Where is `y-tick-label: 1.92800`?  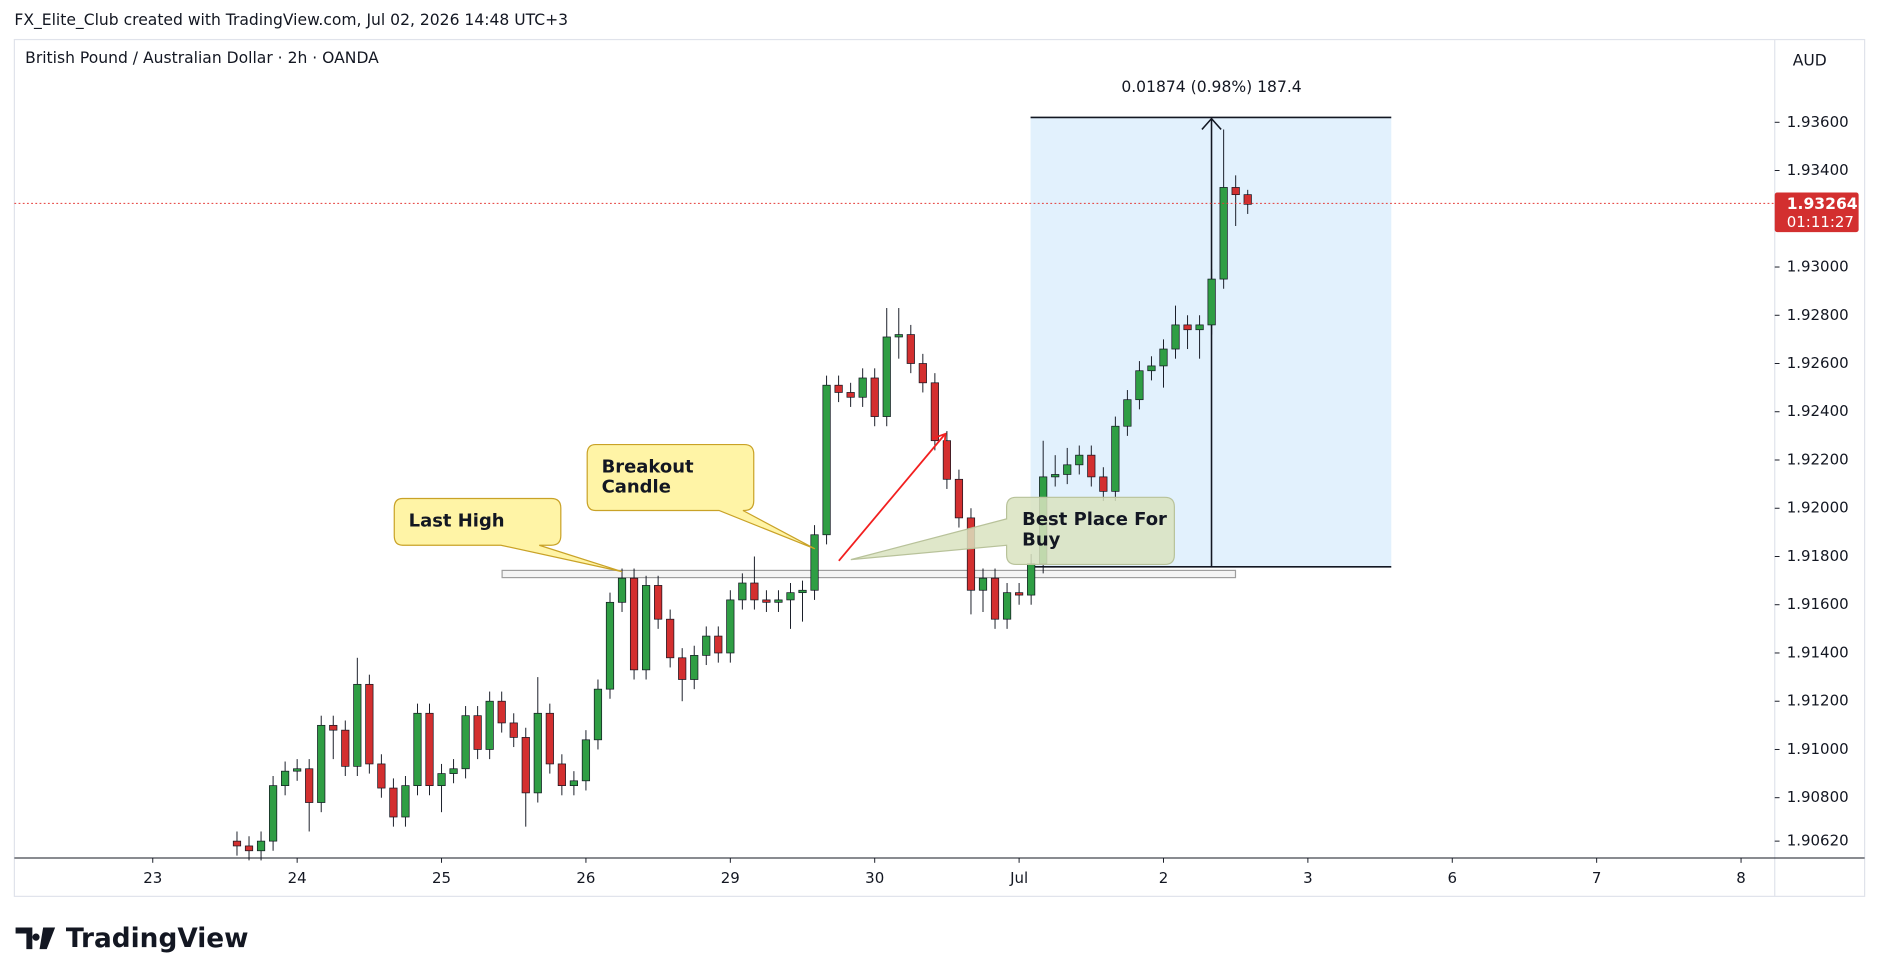 y-tick-label: 1.92800 is located at coordinates (1818, 315).